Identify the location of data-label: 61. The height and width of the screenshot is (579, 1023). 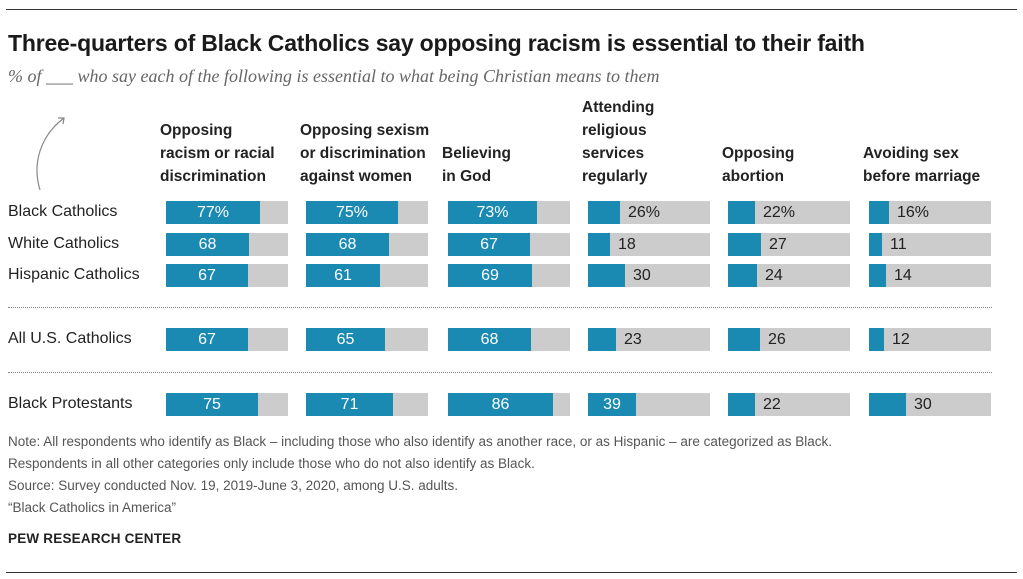
(343, 275).